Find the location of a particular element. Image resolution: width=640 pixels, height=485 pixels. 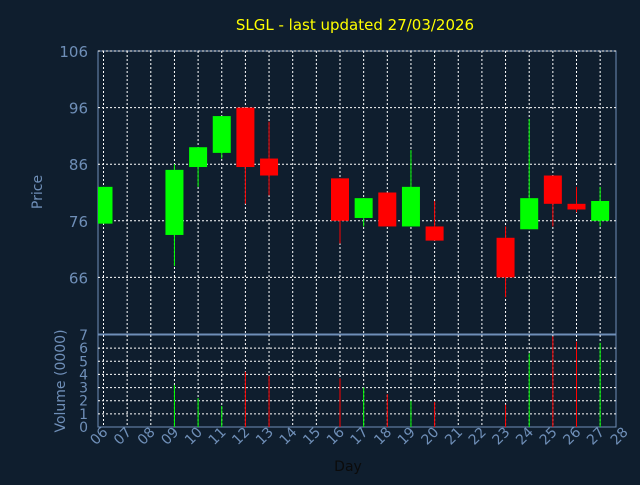

volume-tick-label: 7 is located at coordinates (83, 336).